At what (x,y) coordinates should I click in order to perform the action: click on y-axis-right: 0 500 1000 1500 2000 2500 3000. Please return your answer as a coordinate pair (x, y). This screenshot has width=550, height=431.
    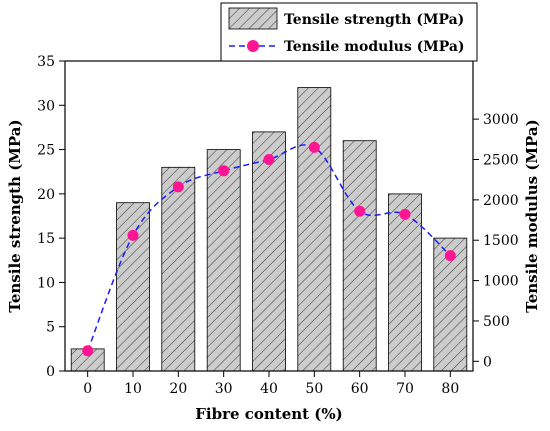
    Looking at the image, I should click on (496, 241).